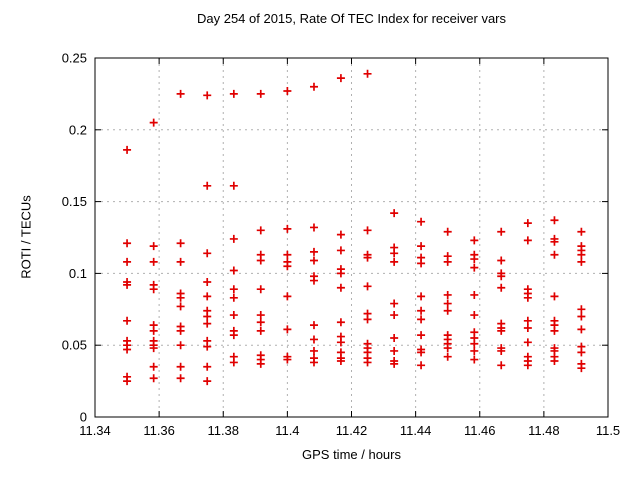 The width and height of the screenshot is (640, 480). What do you see at coordinates (159, 430) in the screenshot?
I see `x-tick-label: 11.36` at bounding box center [159, 430].